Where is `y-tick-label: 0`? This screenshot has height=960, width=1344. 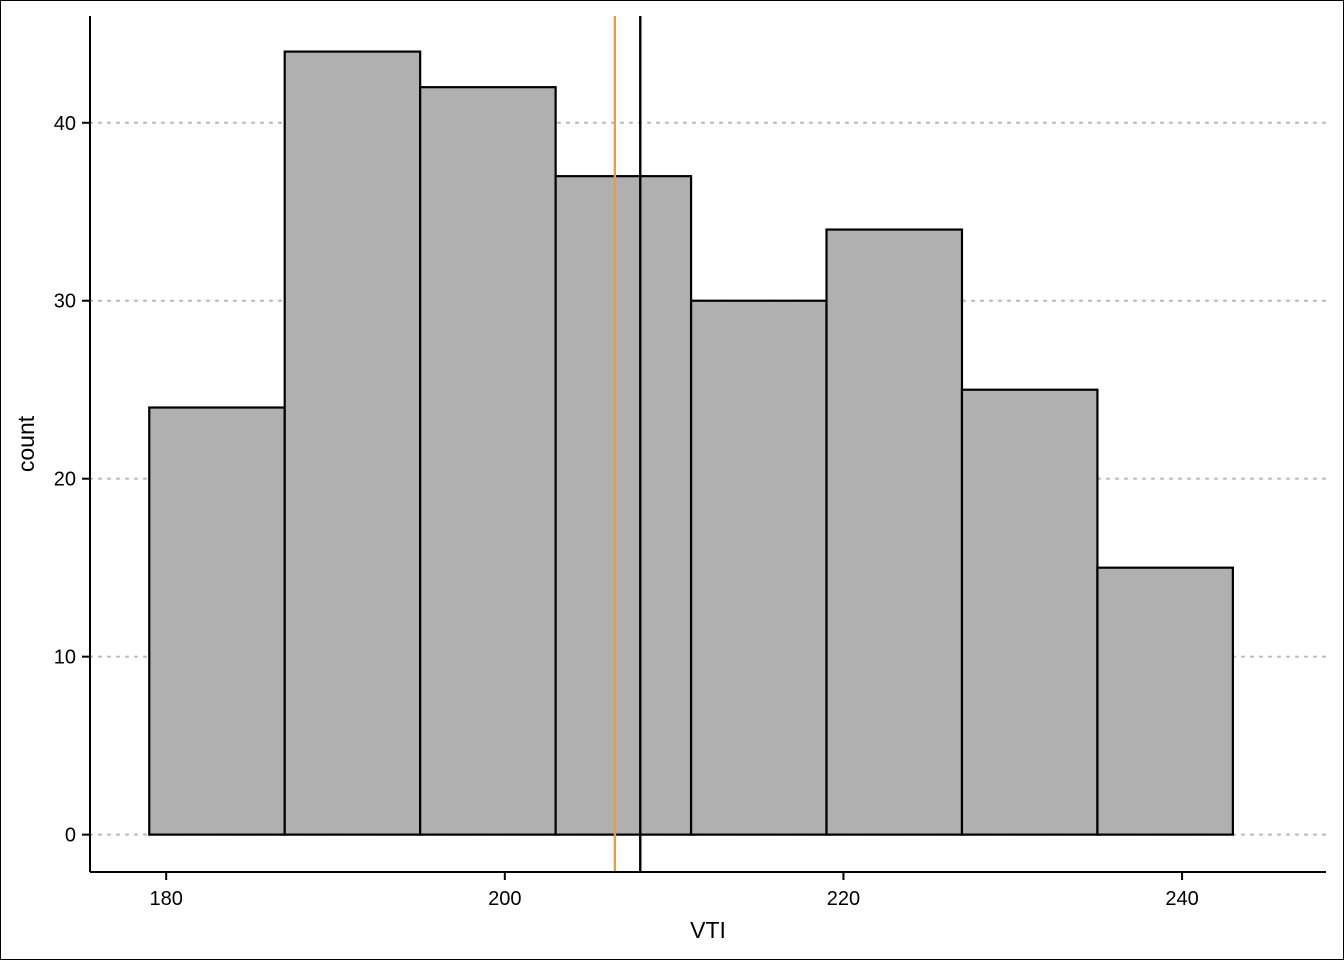 y-tick-label: 0 is located at coordinates (70, 836).